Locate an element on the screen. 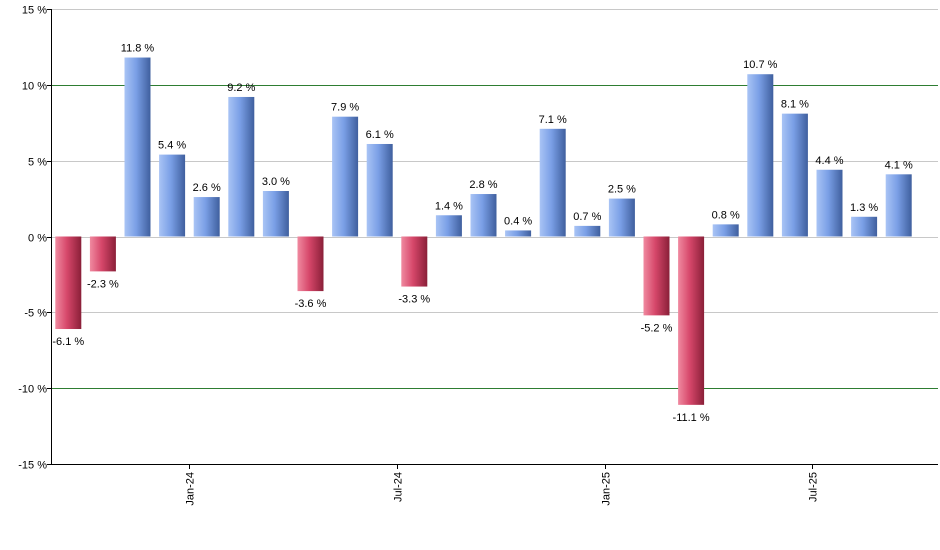  x-tick-label: Jan-25 is located at coordinates (607, 489).